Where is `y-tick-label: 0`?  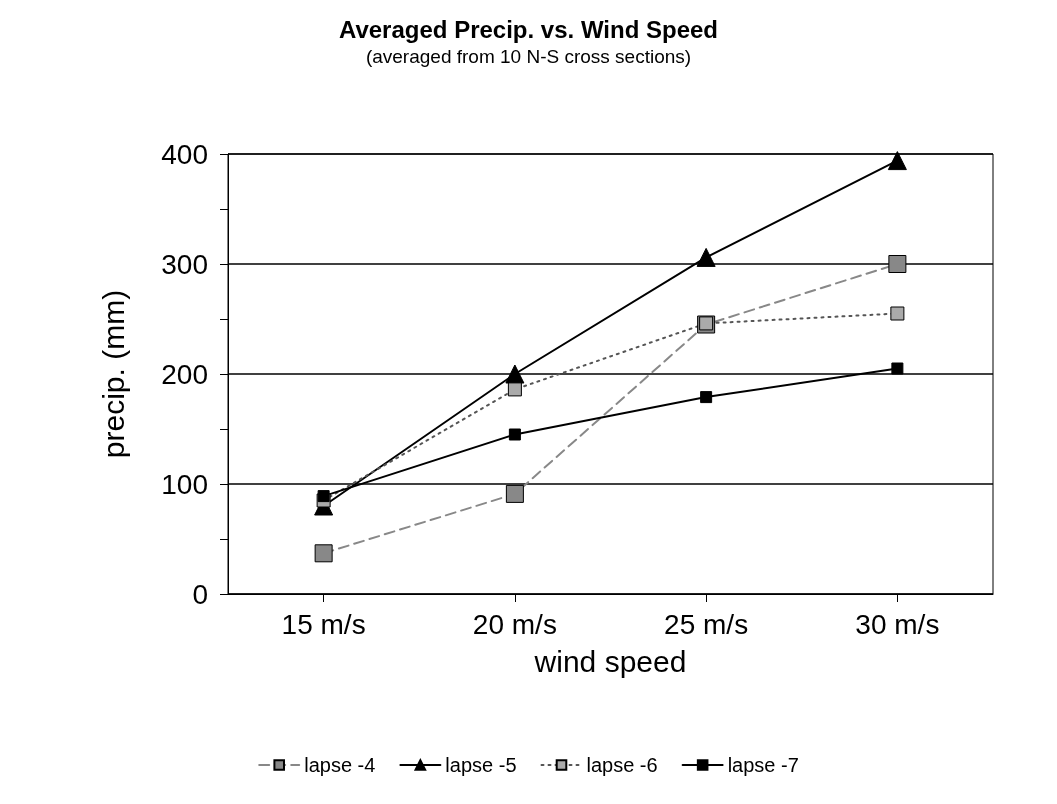
y-tick-label: 0 is located at coordinates (200, 594).